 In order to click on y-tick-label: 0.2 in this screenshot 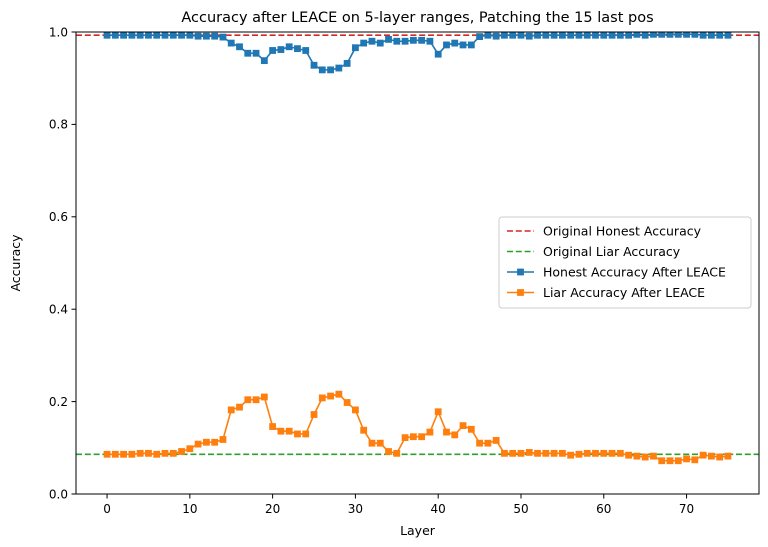, I will do `click(58, 402)`.